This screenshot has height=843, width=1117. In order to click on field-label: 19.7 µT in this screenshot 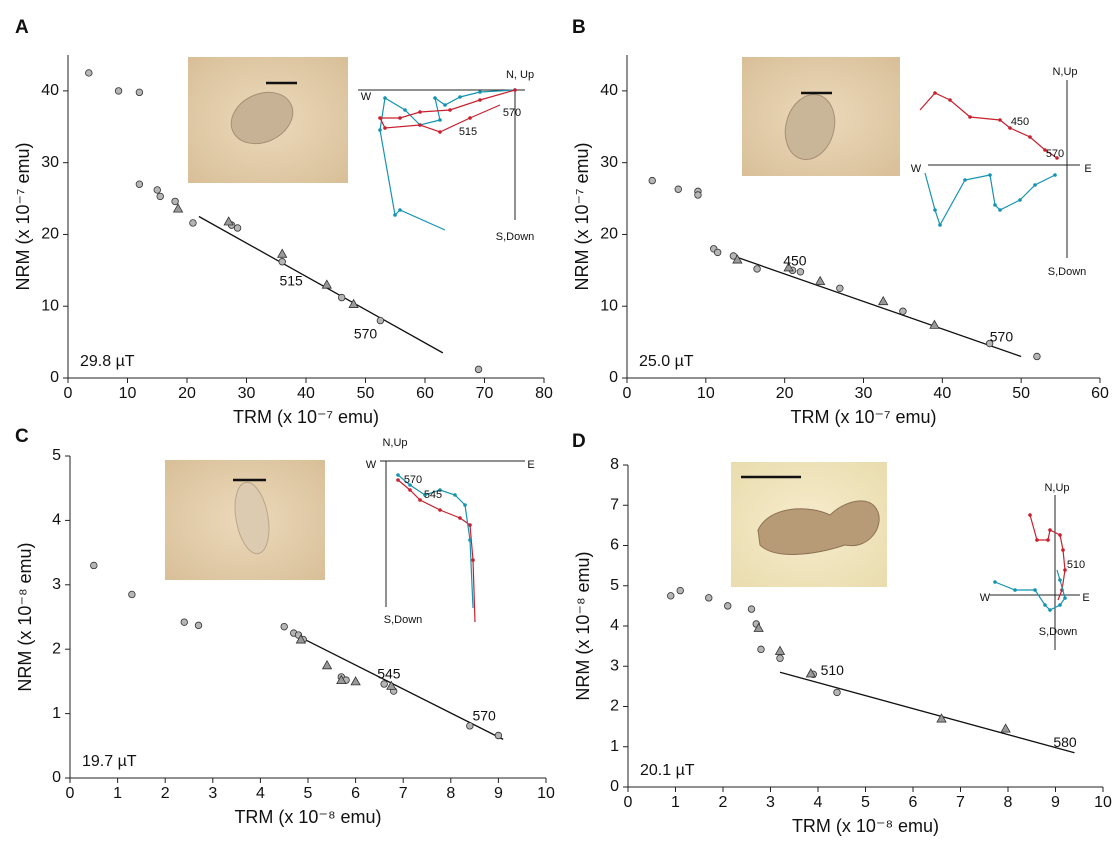, I will do `click(109, 761)`.